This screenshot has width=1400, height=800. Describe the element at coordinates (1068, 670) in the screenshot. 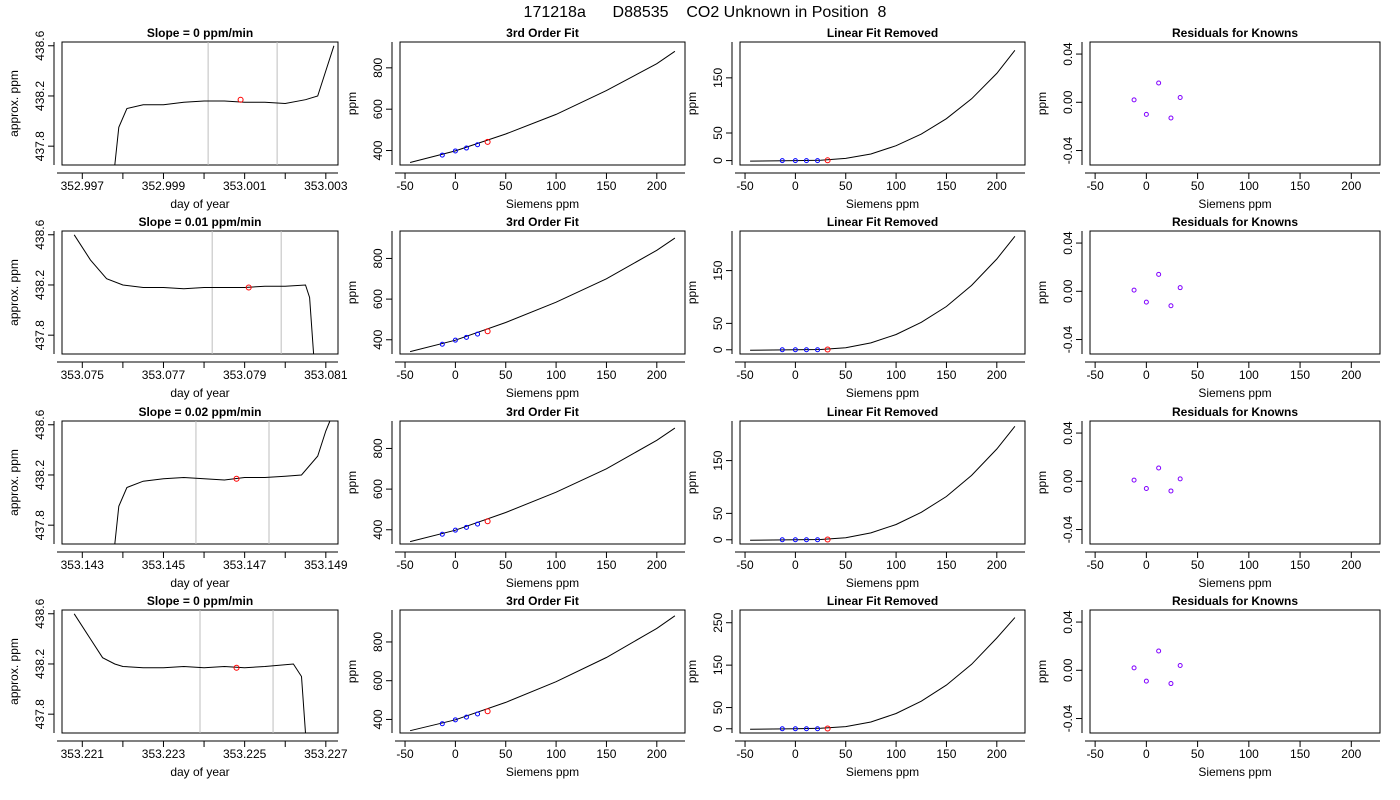

I see `y-tick-label: 0.00` at that location.